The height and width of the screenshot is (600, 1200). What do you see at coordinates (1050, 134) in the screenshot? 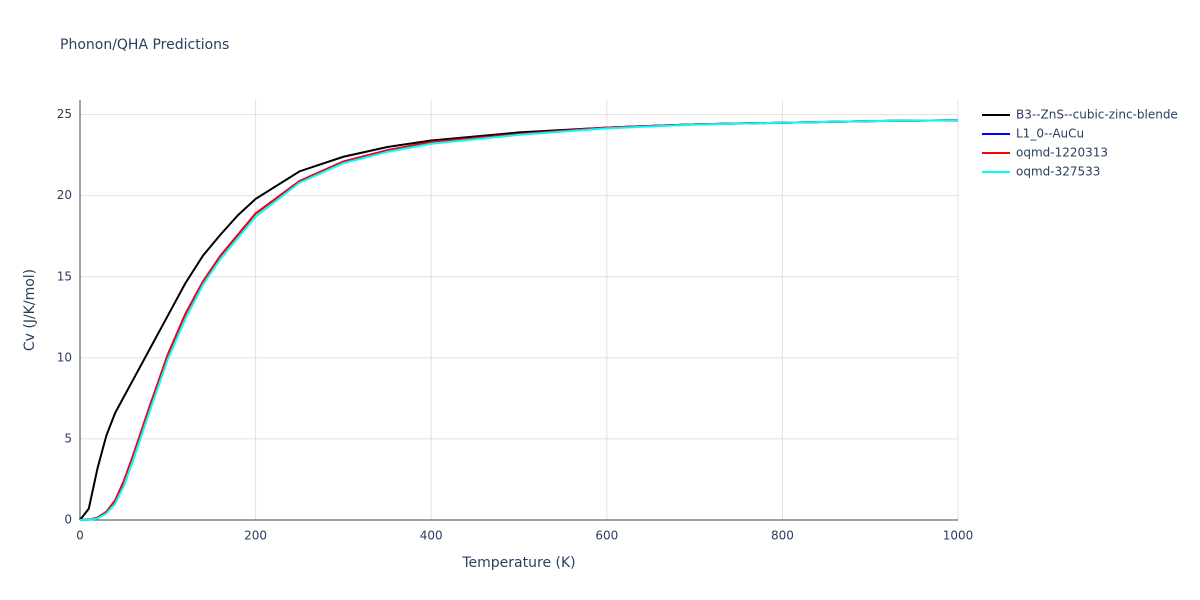
I see `legend-label: L1_0--AuCu` at bounding box center [1050, 134].